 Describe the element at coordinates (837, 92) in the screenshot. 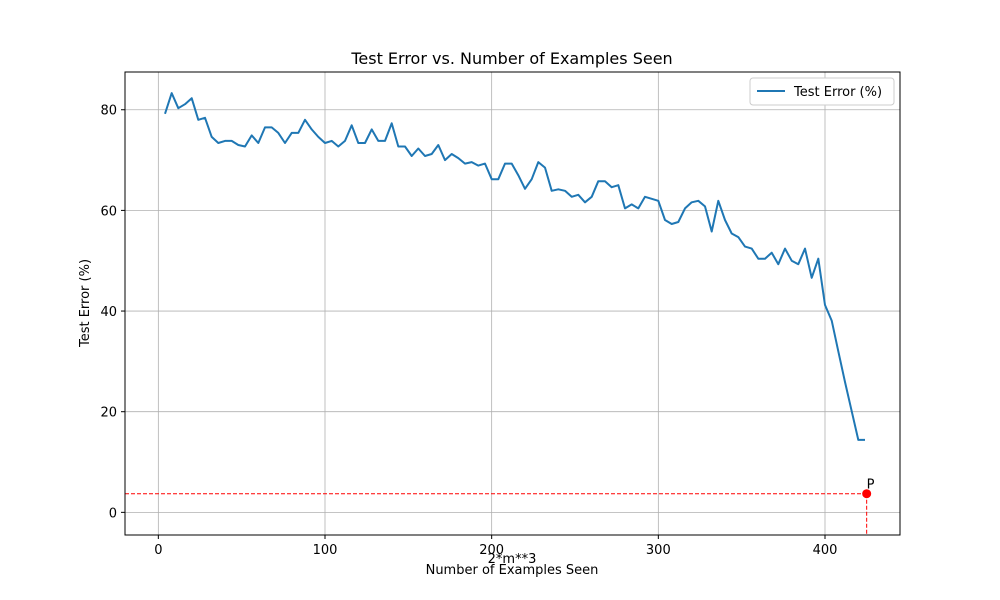

I see `legend-label: Test Error (%)` at that location.